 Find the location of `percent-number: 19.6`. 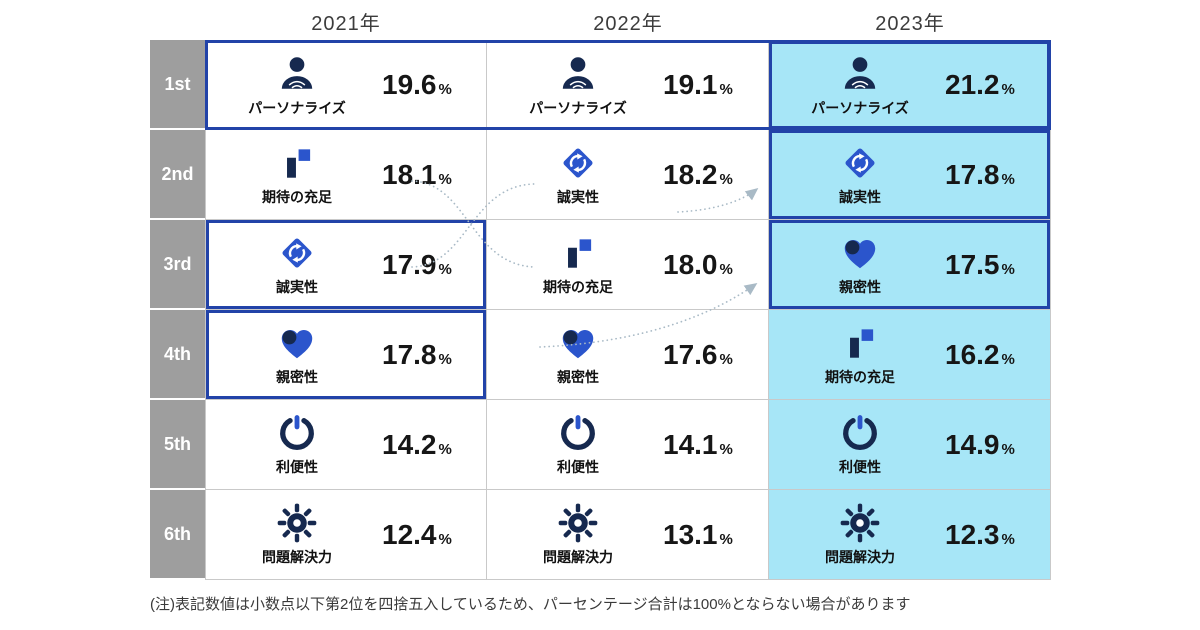

percent-number: 19.6 is located at coordinates (409, 84).